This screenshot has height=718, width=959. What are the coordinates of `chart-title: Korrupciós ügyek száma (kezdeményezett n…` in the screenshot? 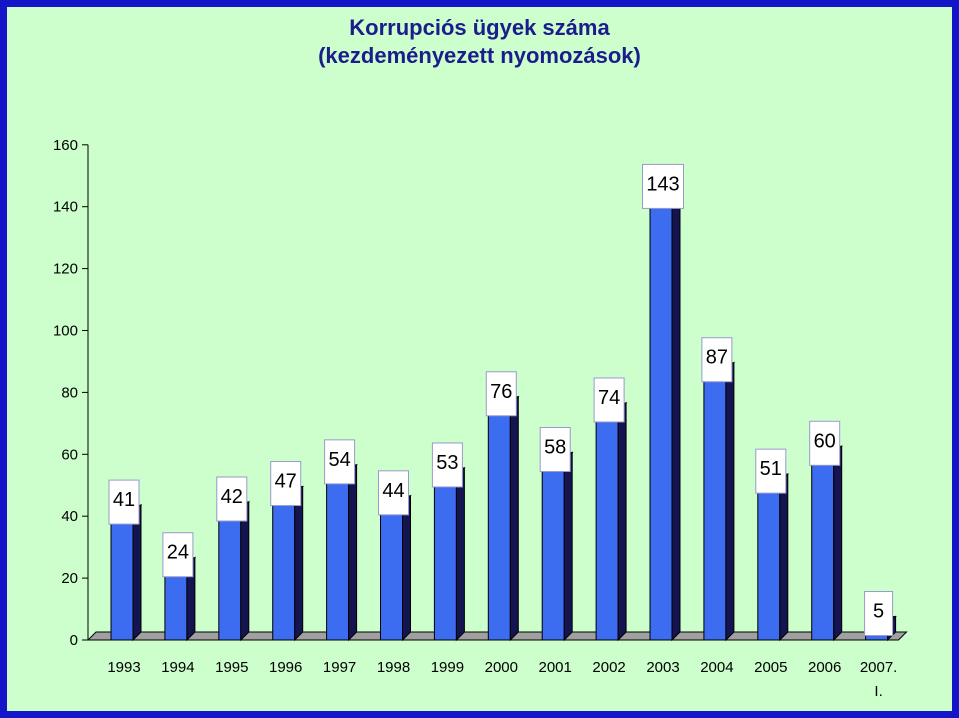 It's located at (479, 42).